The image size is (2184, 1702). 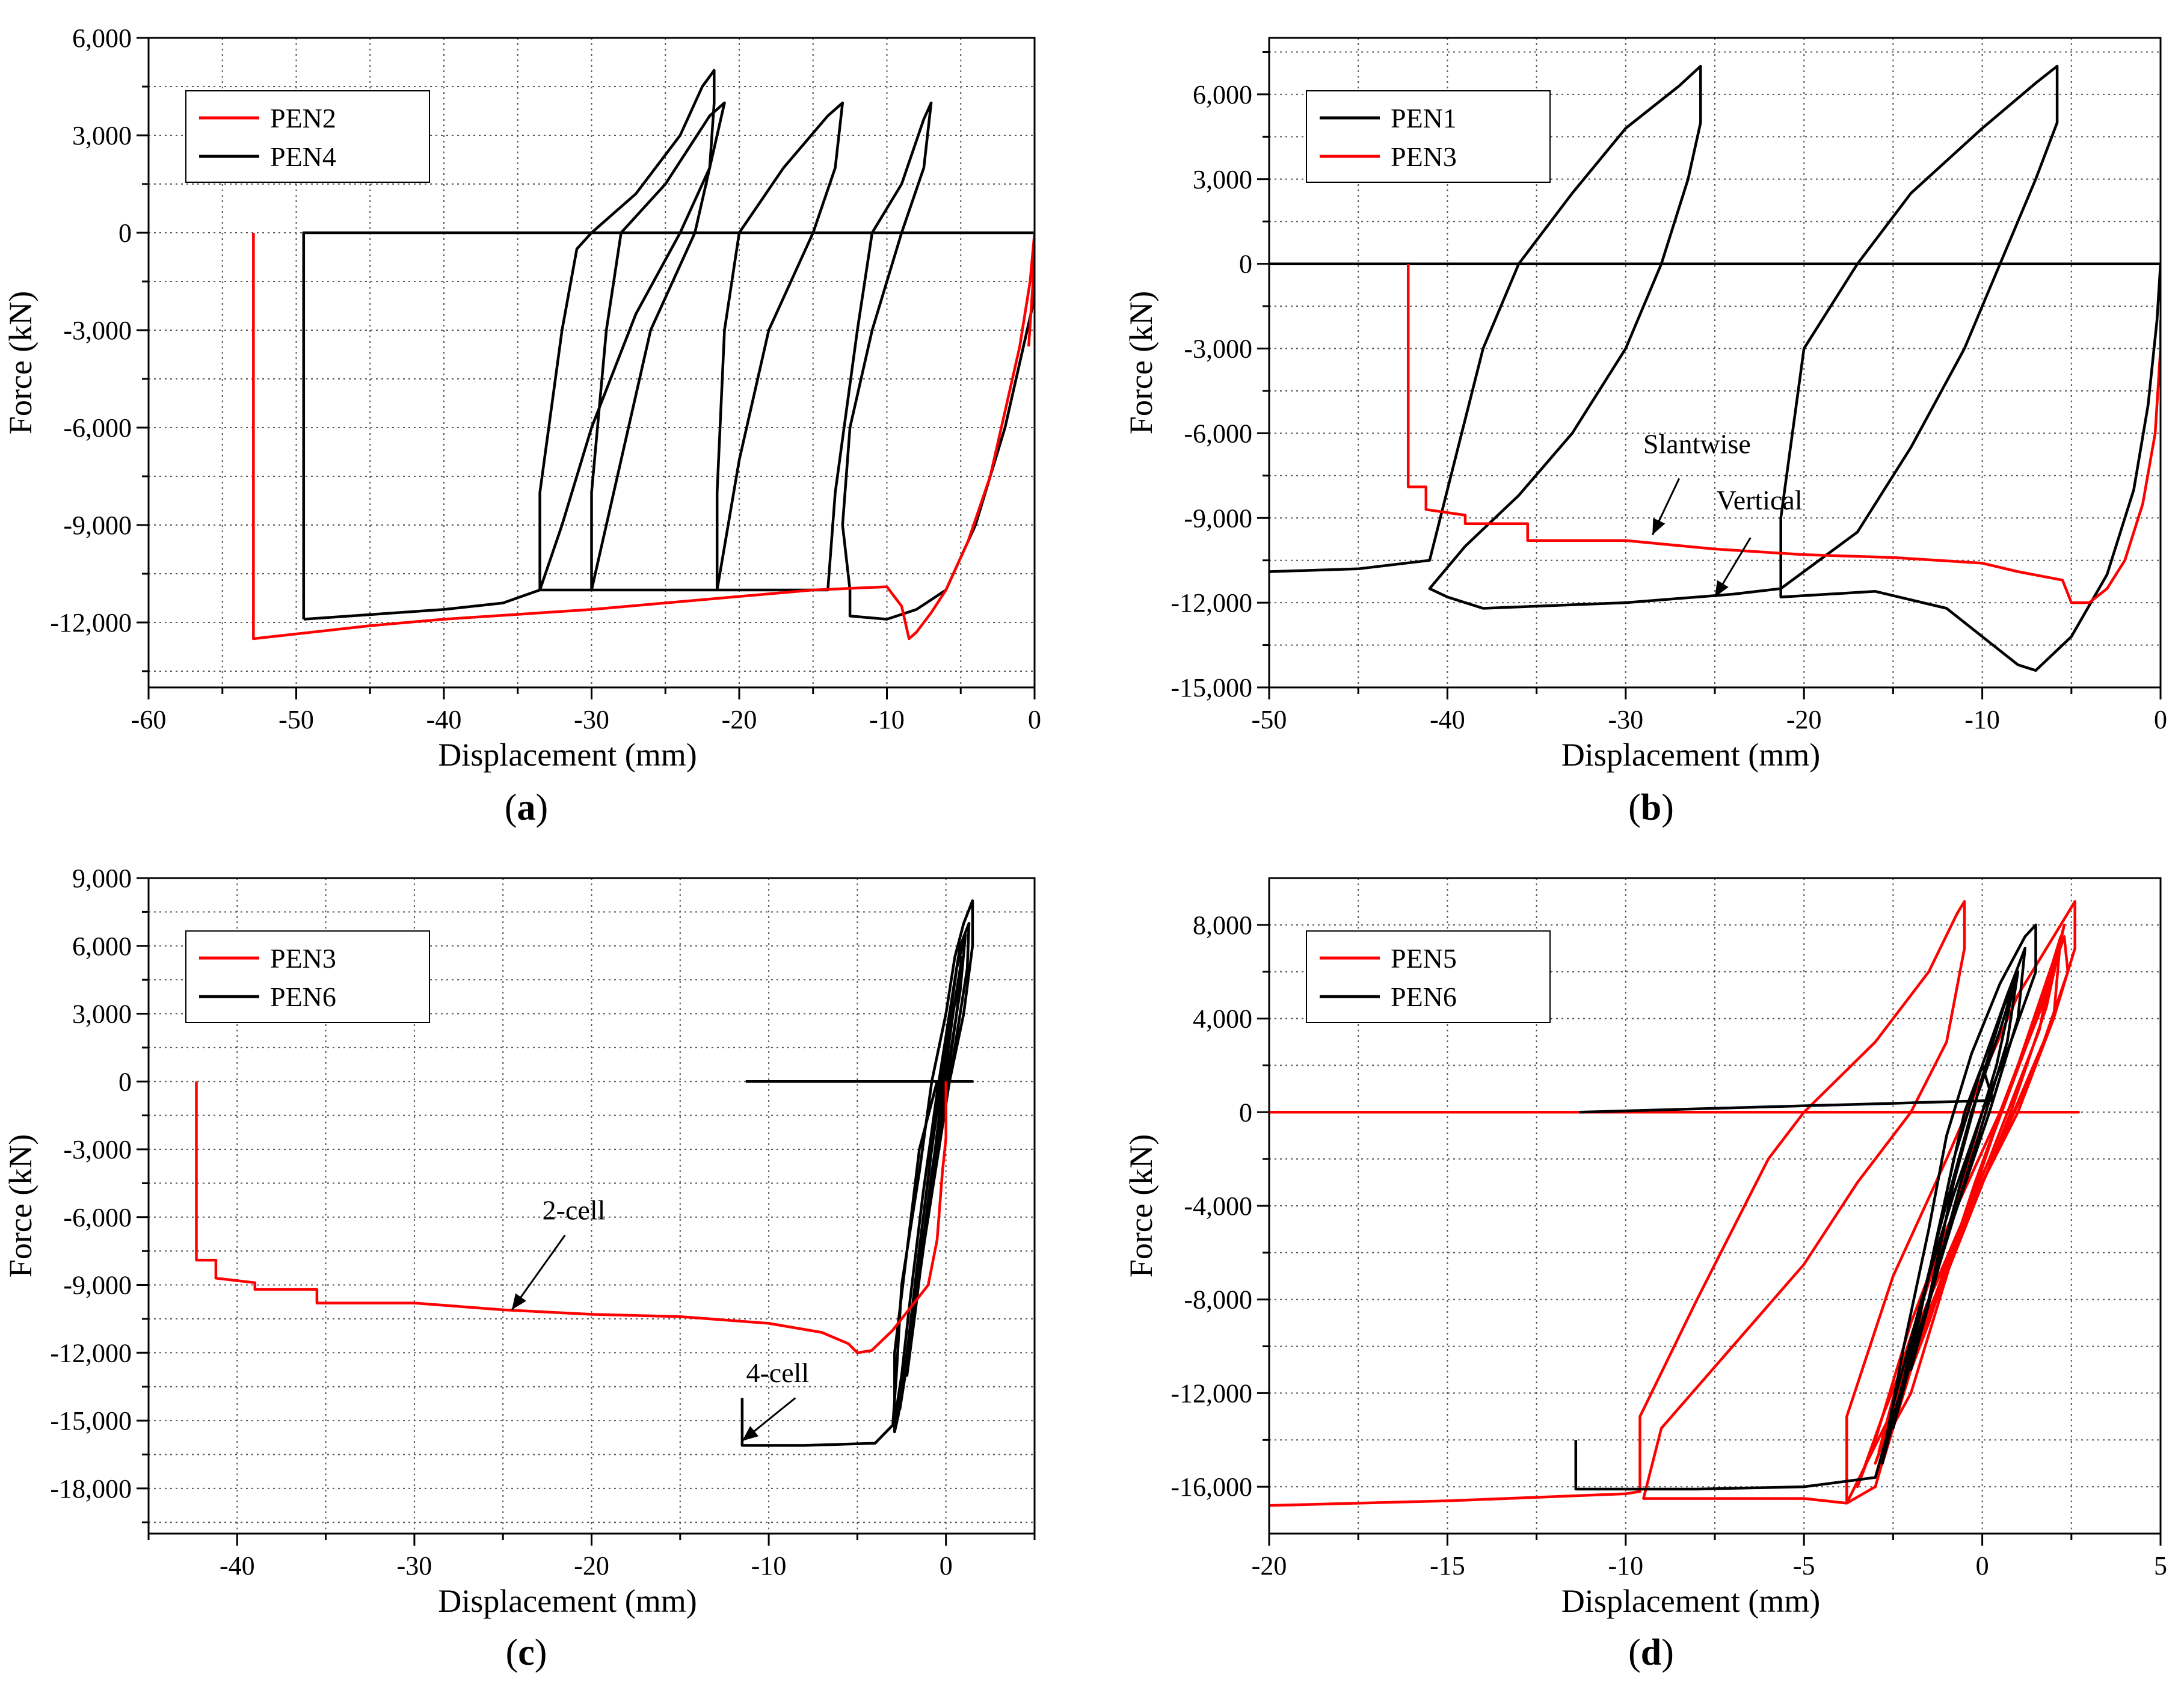 What do you see at coordinates (2160, 1566) in the screenshot?
I see `x-tick-label: 5` at bounding box center [2160, 1566].